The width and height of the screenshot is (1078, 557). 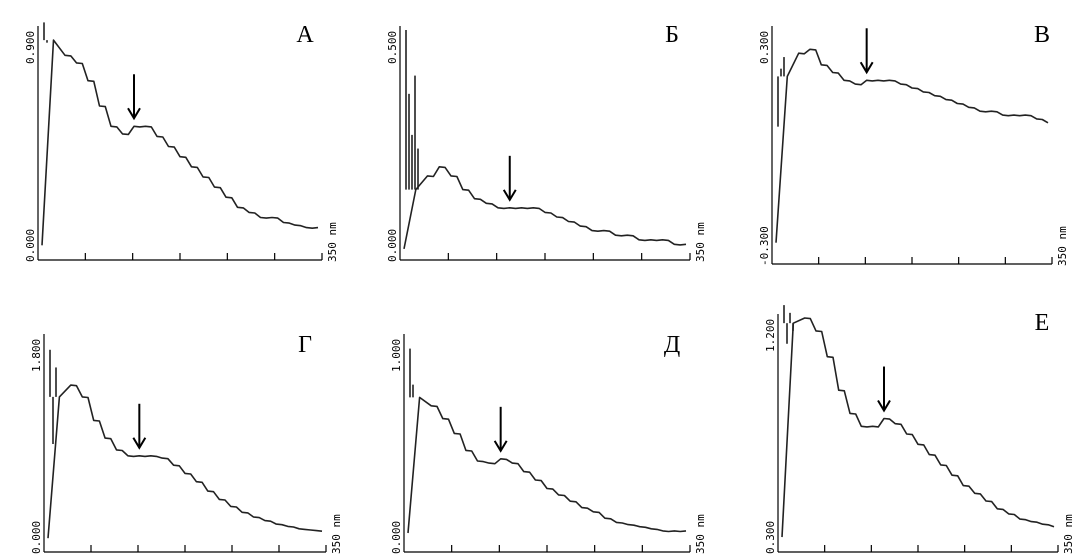 I want to click on panel-letter: А, so click(x=305, y=35).